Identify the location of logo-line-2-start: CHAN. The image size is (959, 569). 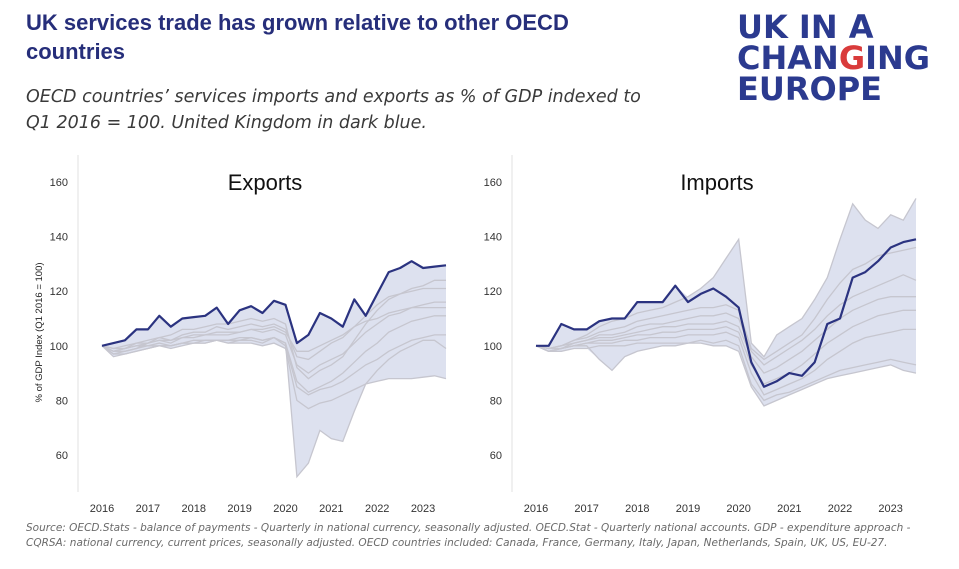
(788, 58).